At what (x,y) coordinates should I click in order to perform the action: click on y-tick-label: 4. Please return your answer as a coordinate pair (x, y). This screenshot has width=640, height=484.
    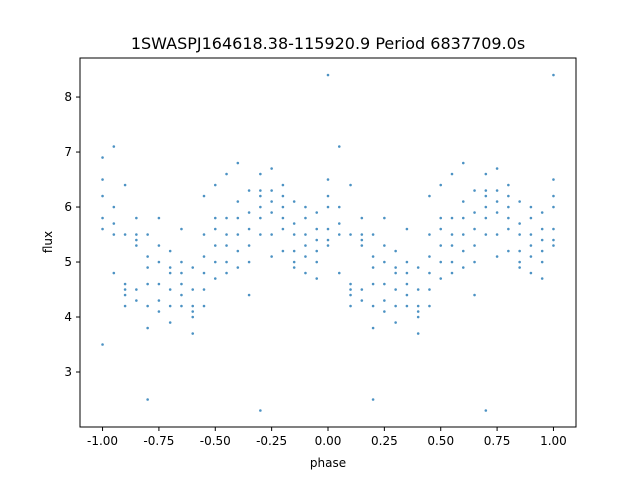
    Looking at the image, I should click on (68, 317).